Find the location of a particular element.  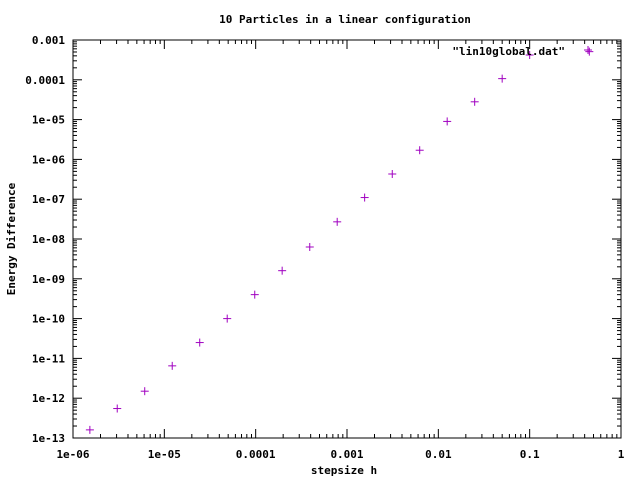

legend-label: "lin10global.dat" is located at coordinates (508, 51).